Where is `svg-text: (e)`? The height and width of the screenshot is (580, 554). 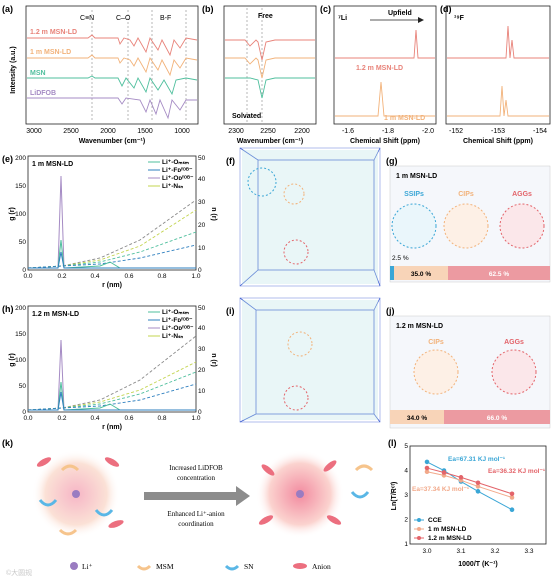
svg-text: (e) is located at coordinates (7, 159).